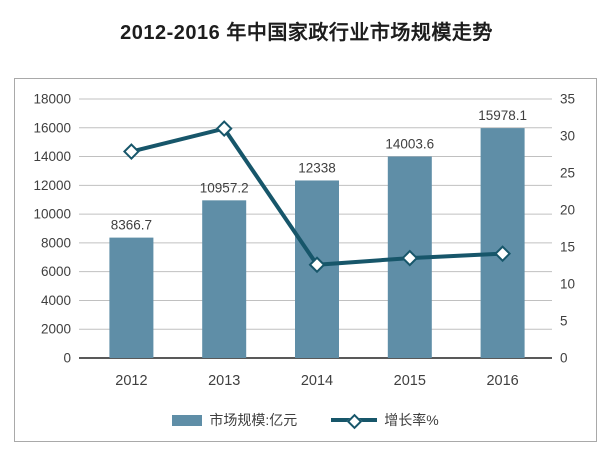 This screenshot has width=613, height=466. I want to click on x-axis-label: 2013, so click(224, 381).